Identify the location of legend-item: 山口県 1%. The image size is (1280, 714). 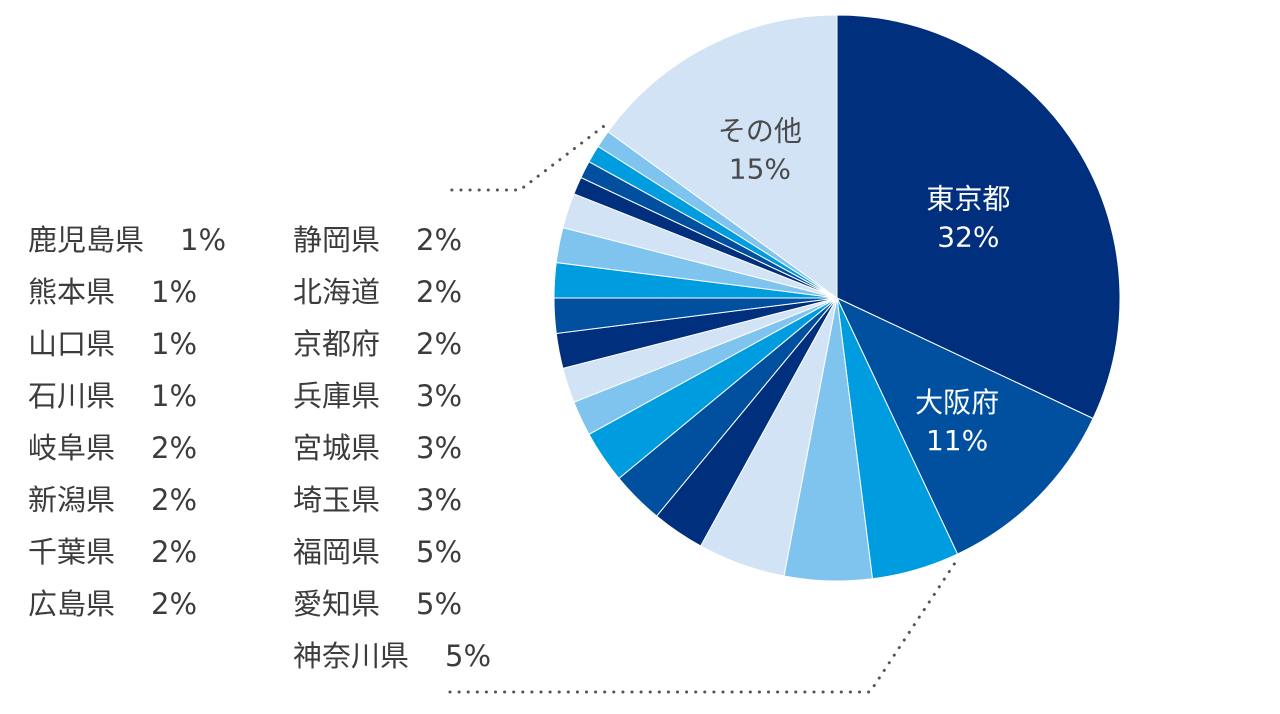
(127, 348).